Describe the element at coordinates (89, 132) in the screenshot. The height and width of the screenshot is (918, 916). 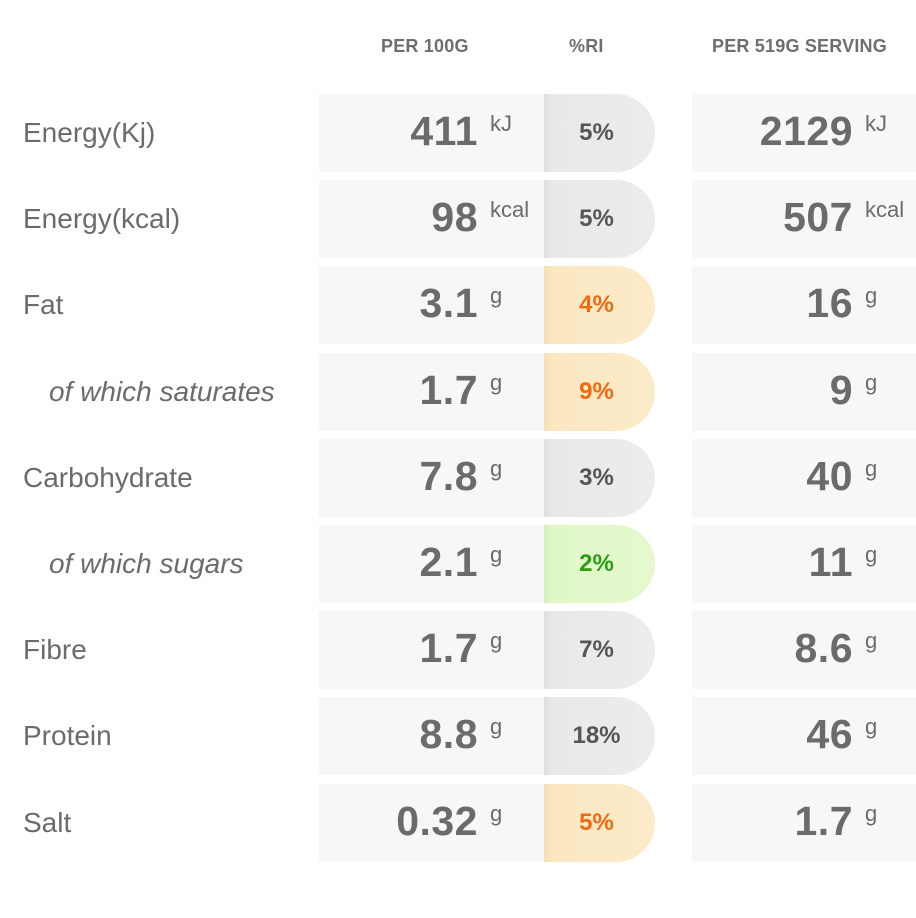
I see `nutrient-label: Energy(Kj)` at that location.